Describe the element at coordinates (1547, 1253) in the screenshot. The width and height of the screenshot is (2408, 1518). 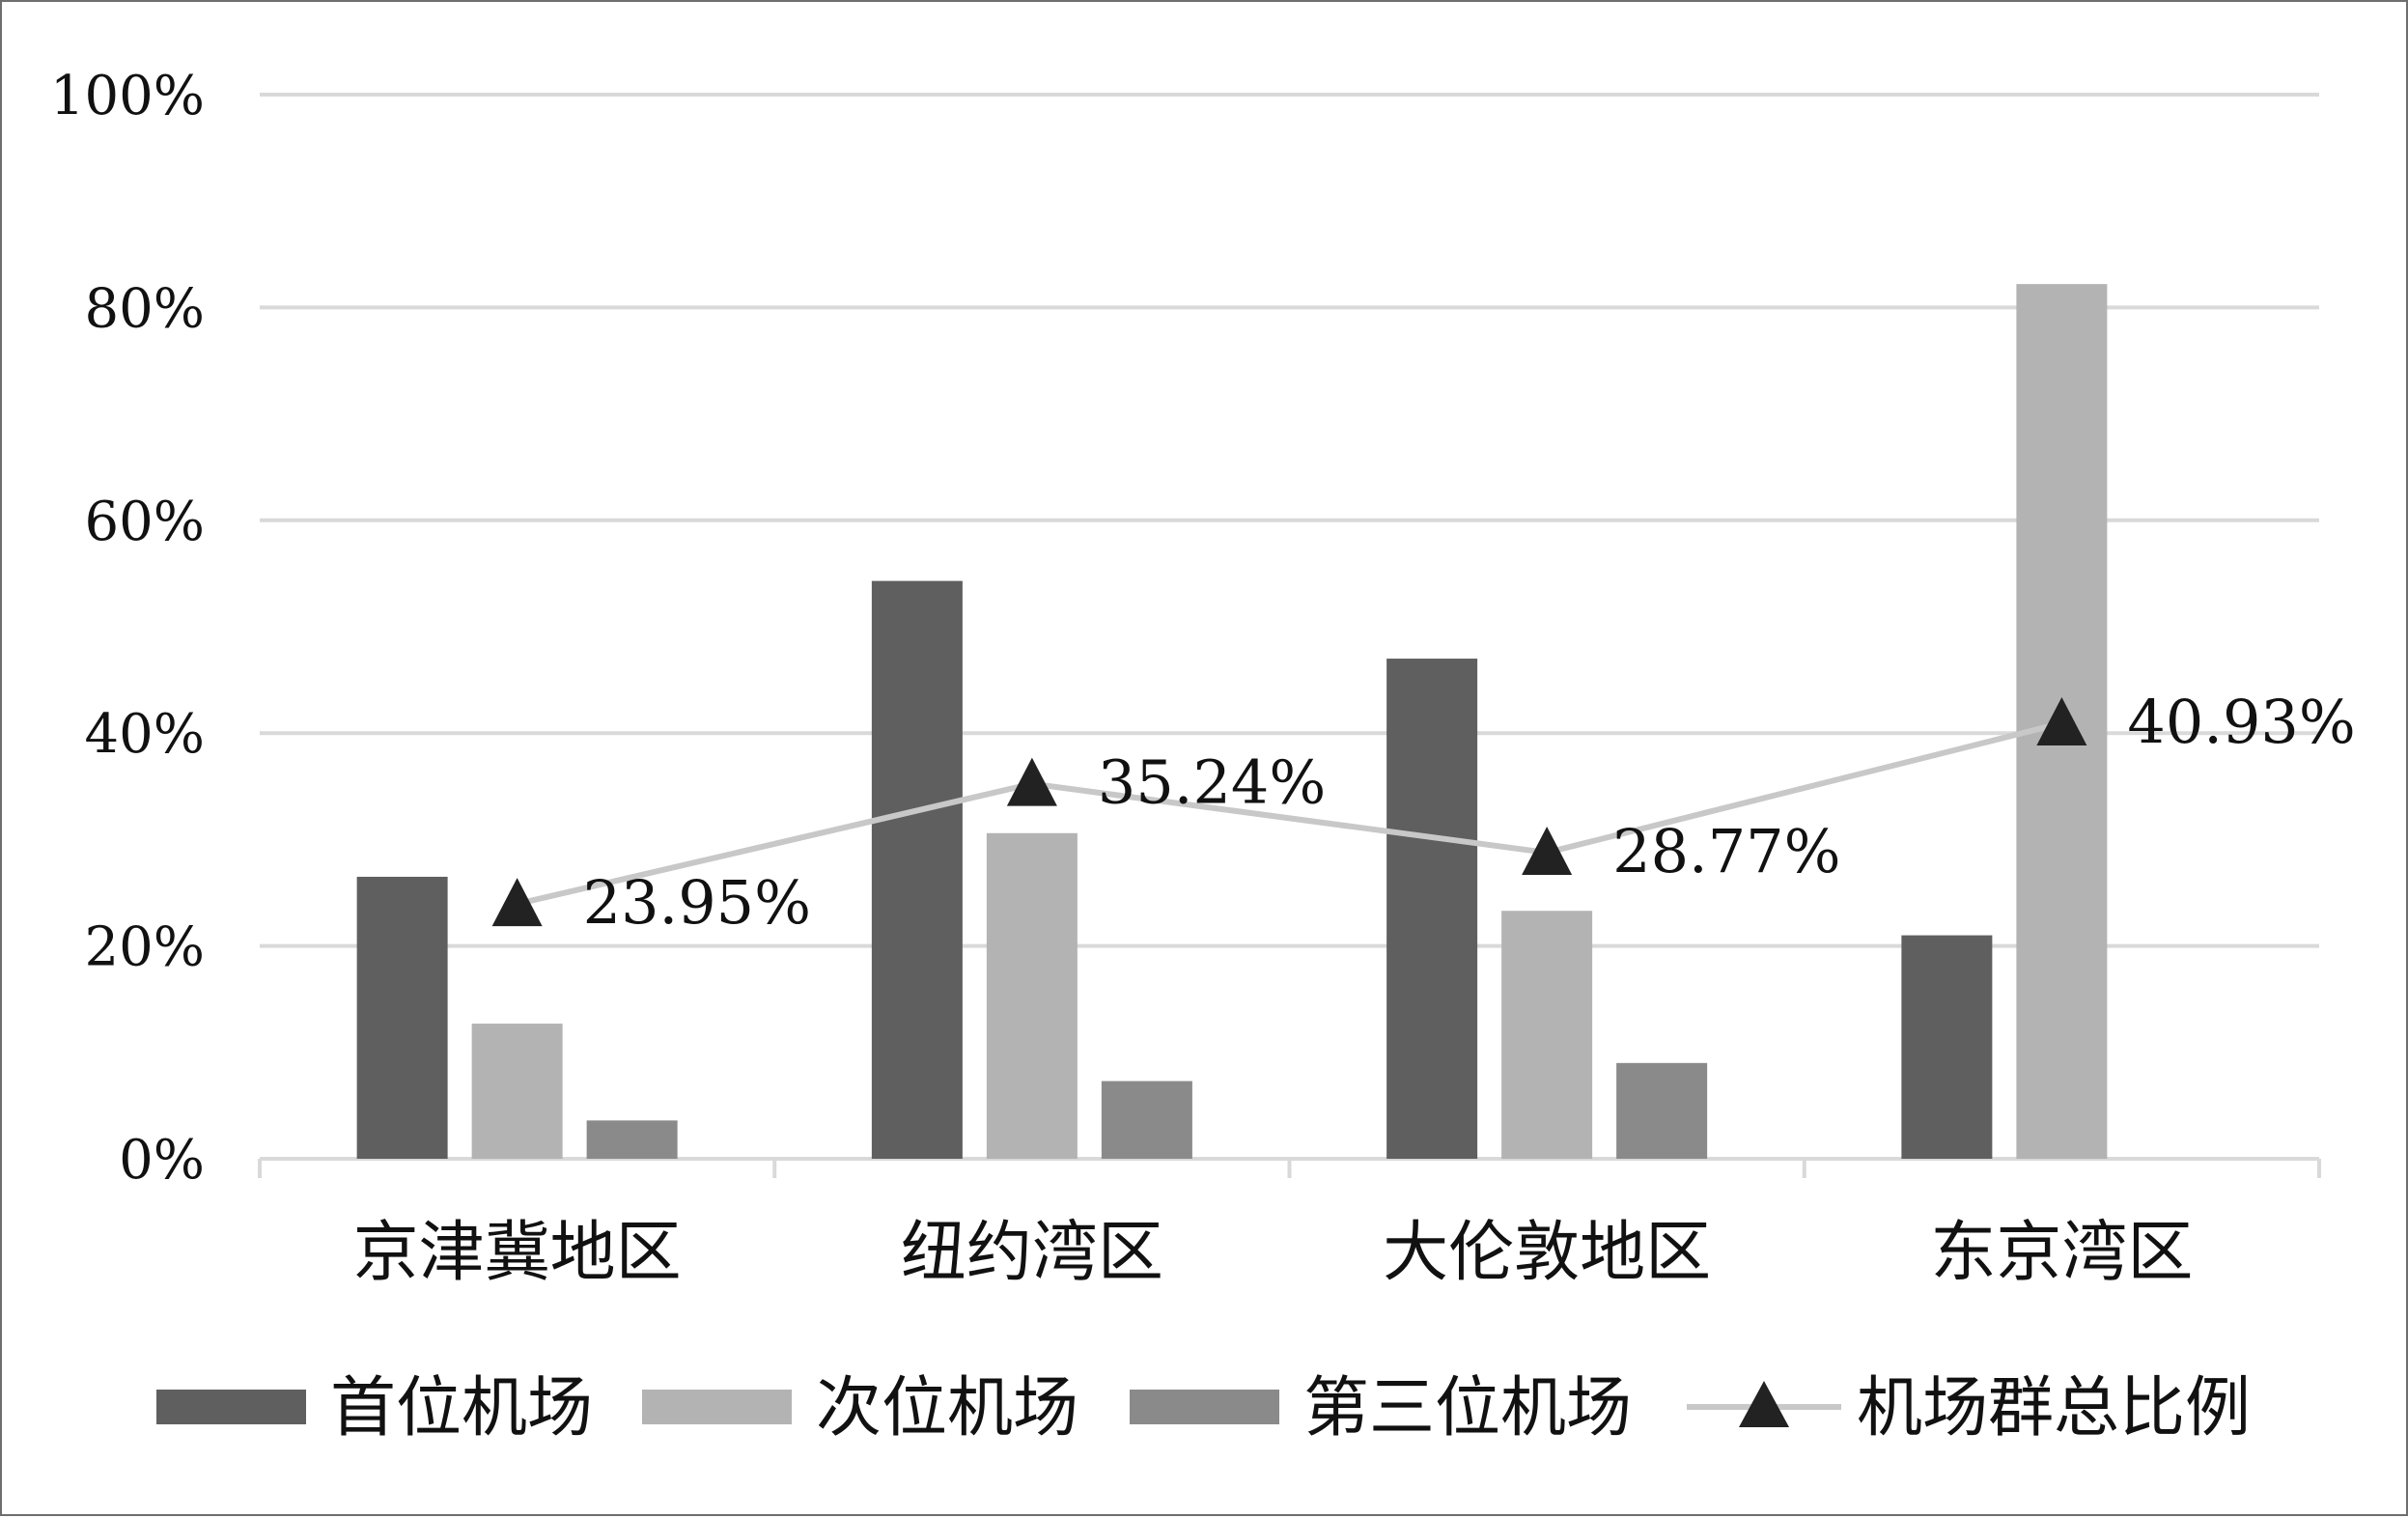
I see `x-tick-label: 大伦敦地区` at that location.